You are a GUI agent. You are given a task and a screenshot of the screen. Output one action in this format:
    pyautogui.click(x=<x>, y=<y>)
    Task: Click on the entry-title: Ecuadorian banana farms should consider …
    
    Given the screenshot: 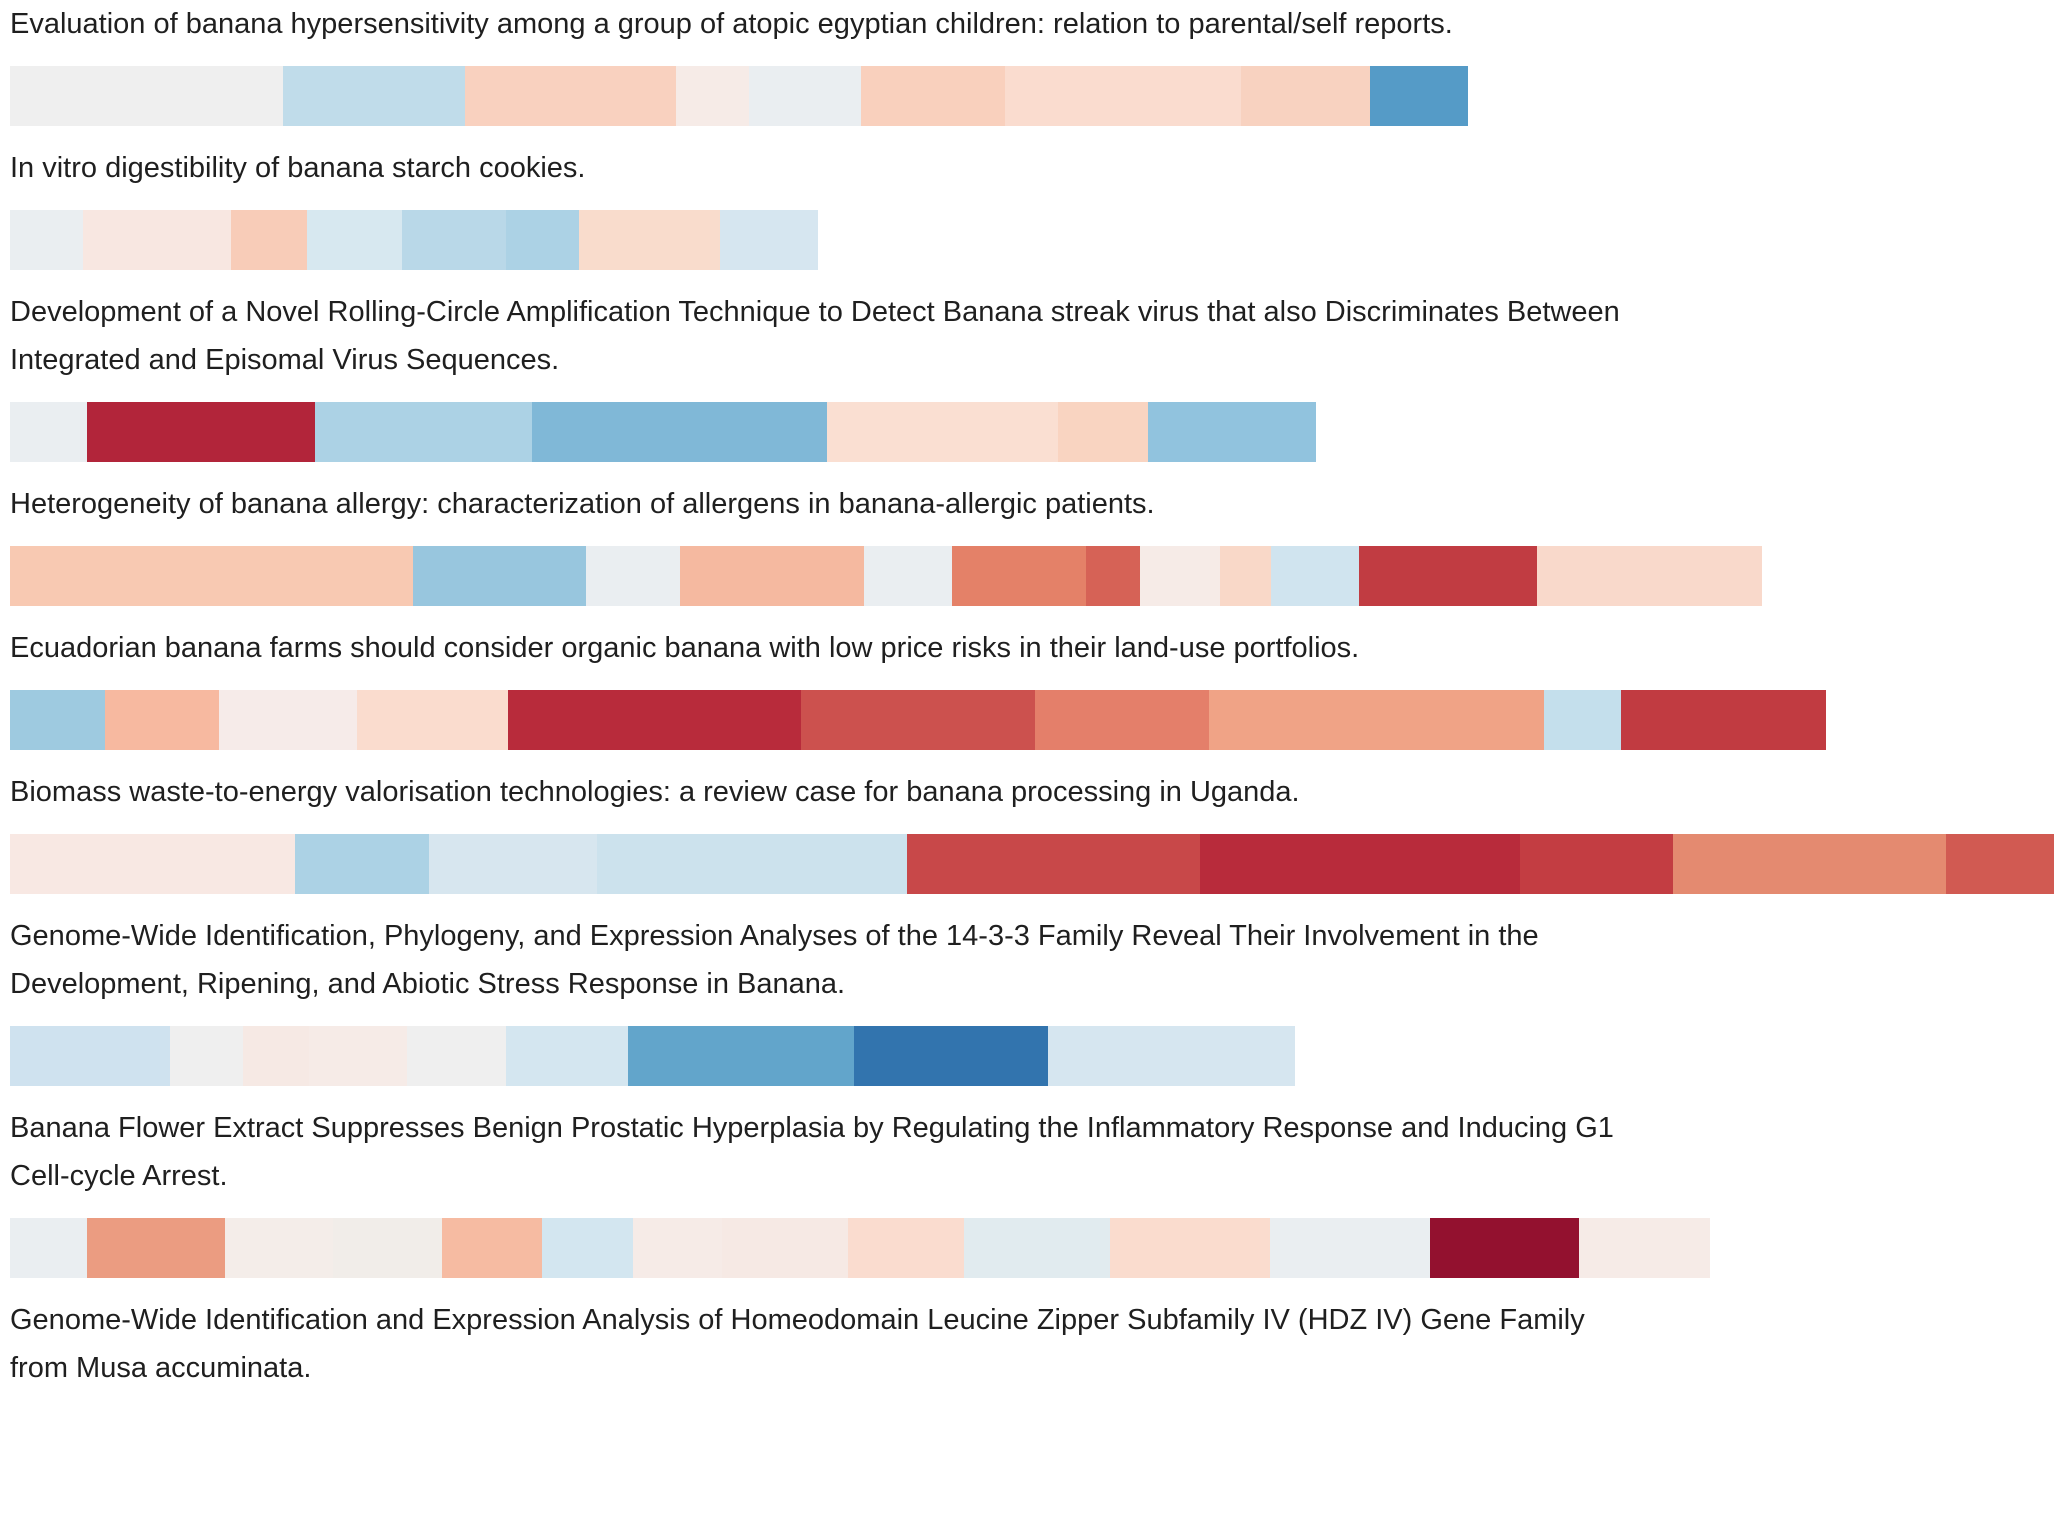 What is the action you would take?
    pyautogui.click(x=685, y=648)
    